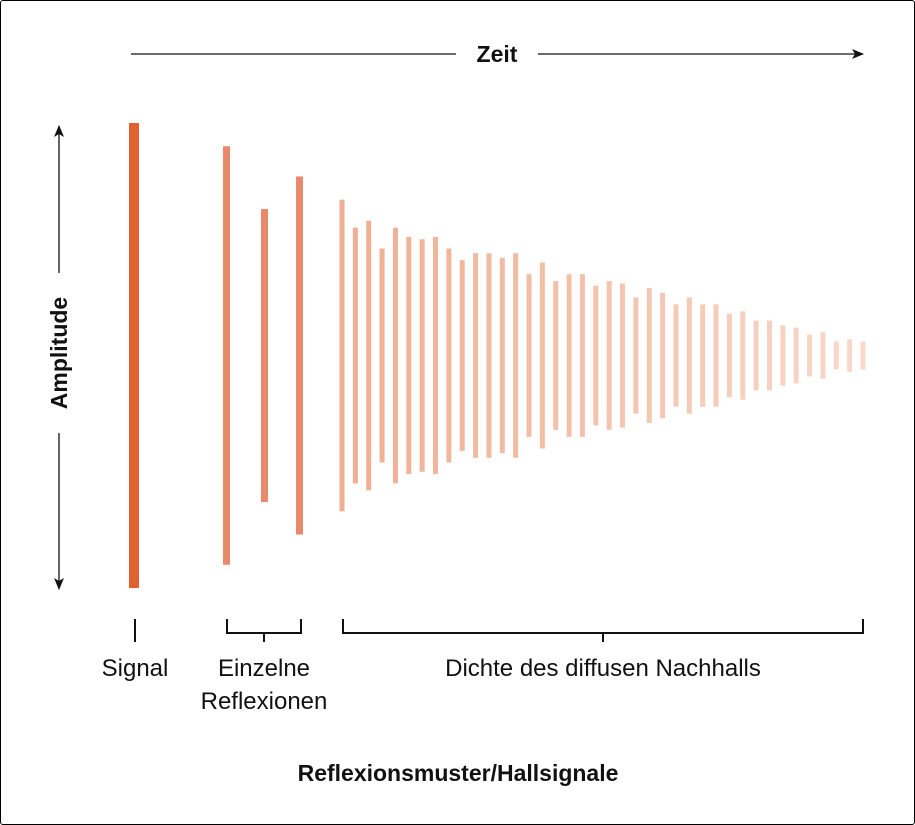 Image resolution: width=915 pixels, height=825 pixels. I want to click on time-axis: Zeit, so click(497, 54).